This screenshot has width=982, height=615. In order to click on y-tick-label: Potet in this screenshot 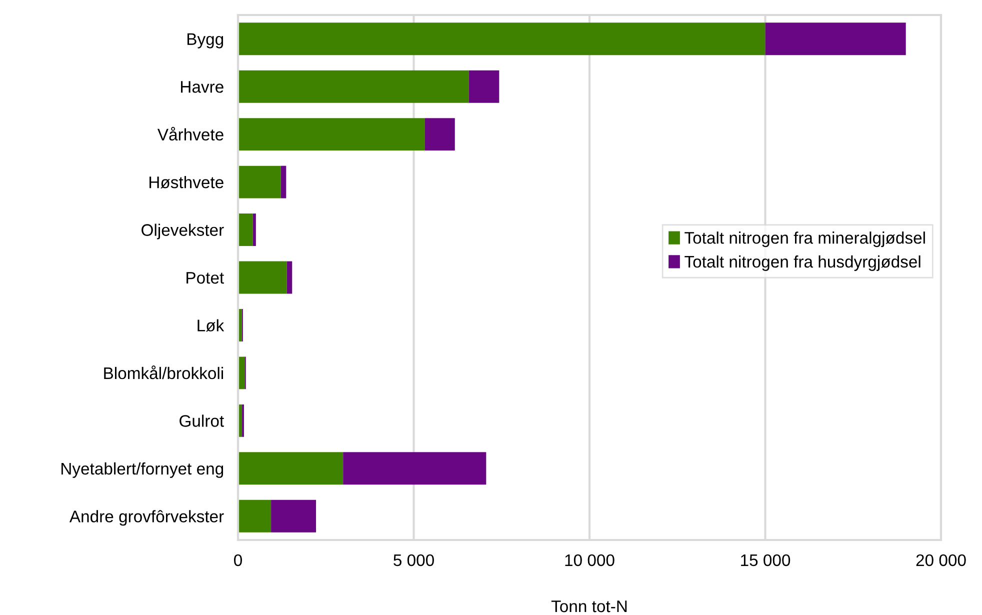, I will do `click(205, 278)`.